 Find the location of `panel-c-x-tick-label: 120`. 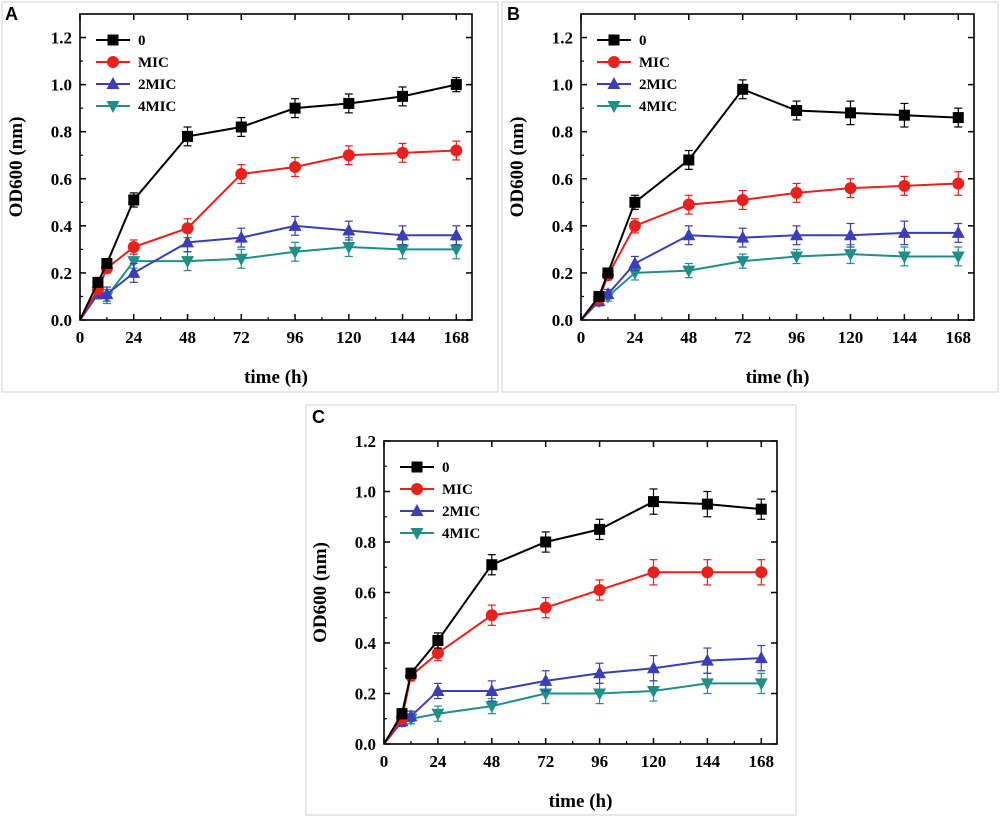

panel-c-x-tick-label: 120 is located at coordinates (654, 761).